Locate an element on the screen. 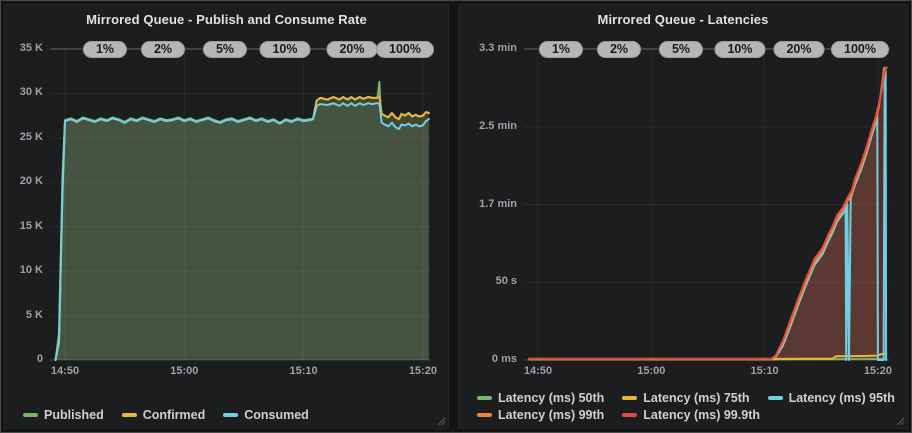 Image resolution: width=912 pixels, height=433 pixels. panel-title: Mirrored Queue - Latencies is located at coordinates (683, 19).